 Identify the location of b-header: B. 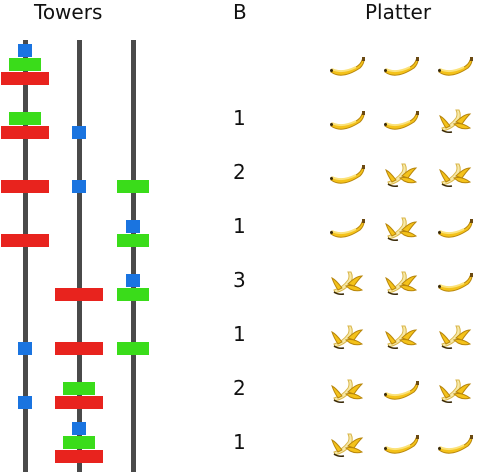
(240, 12).